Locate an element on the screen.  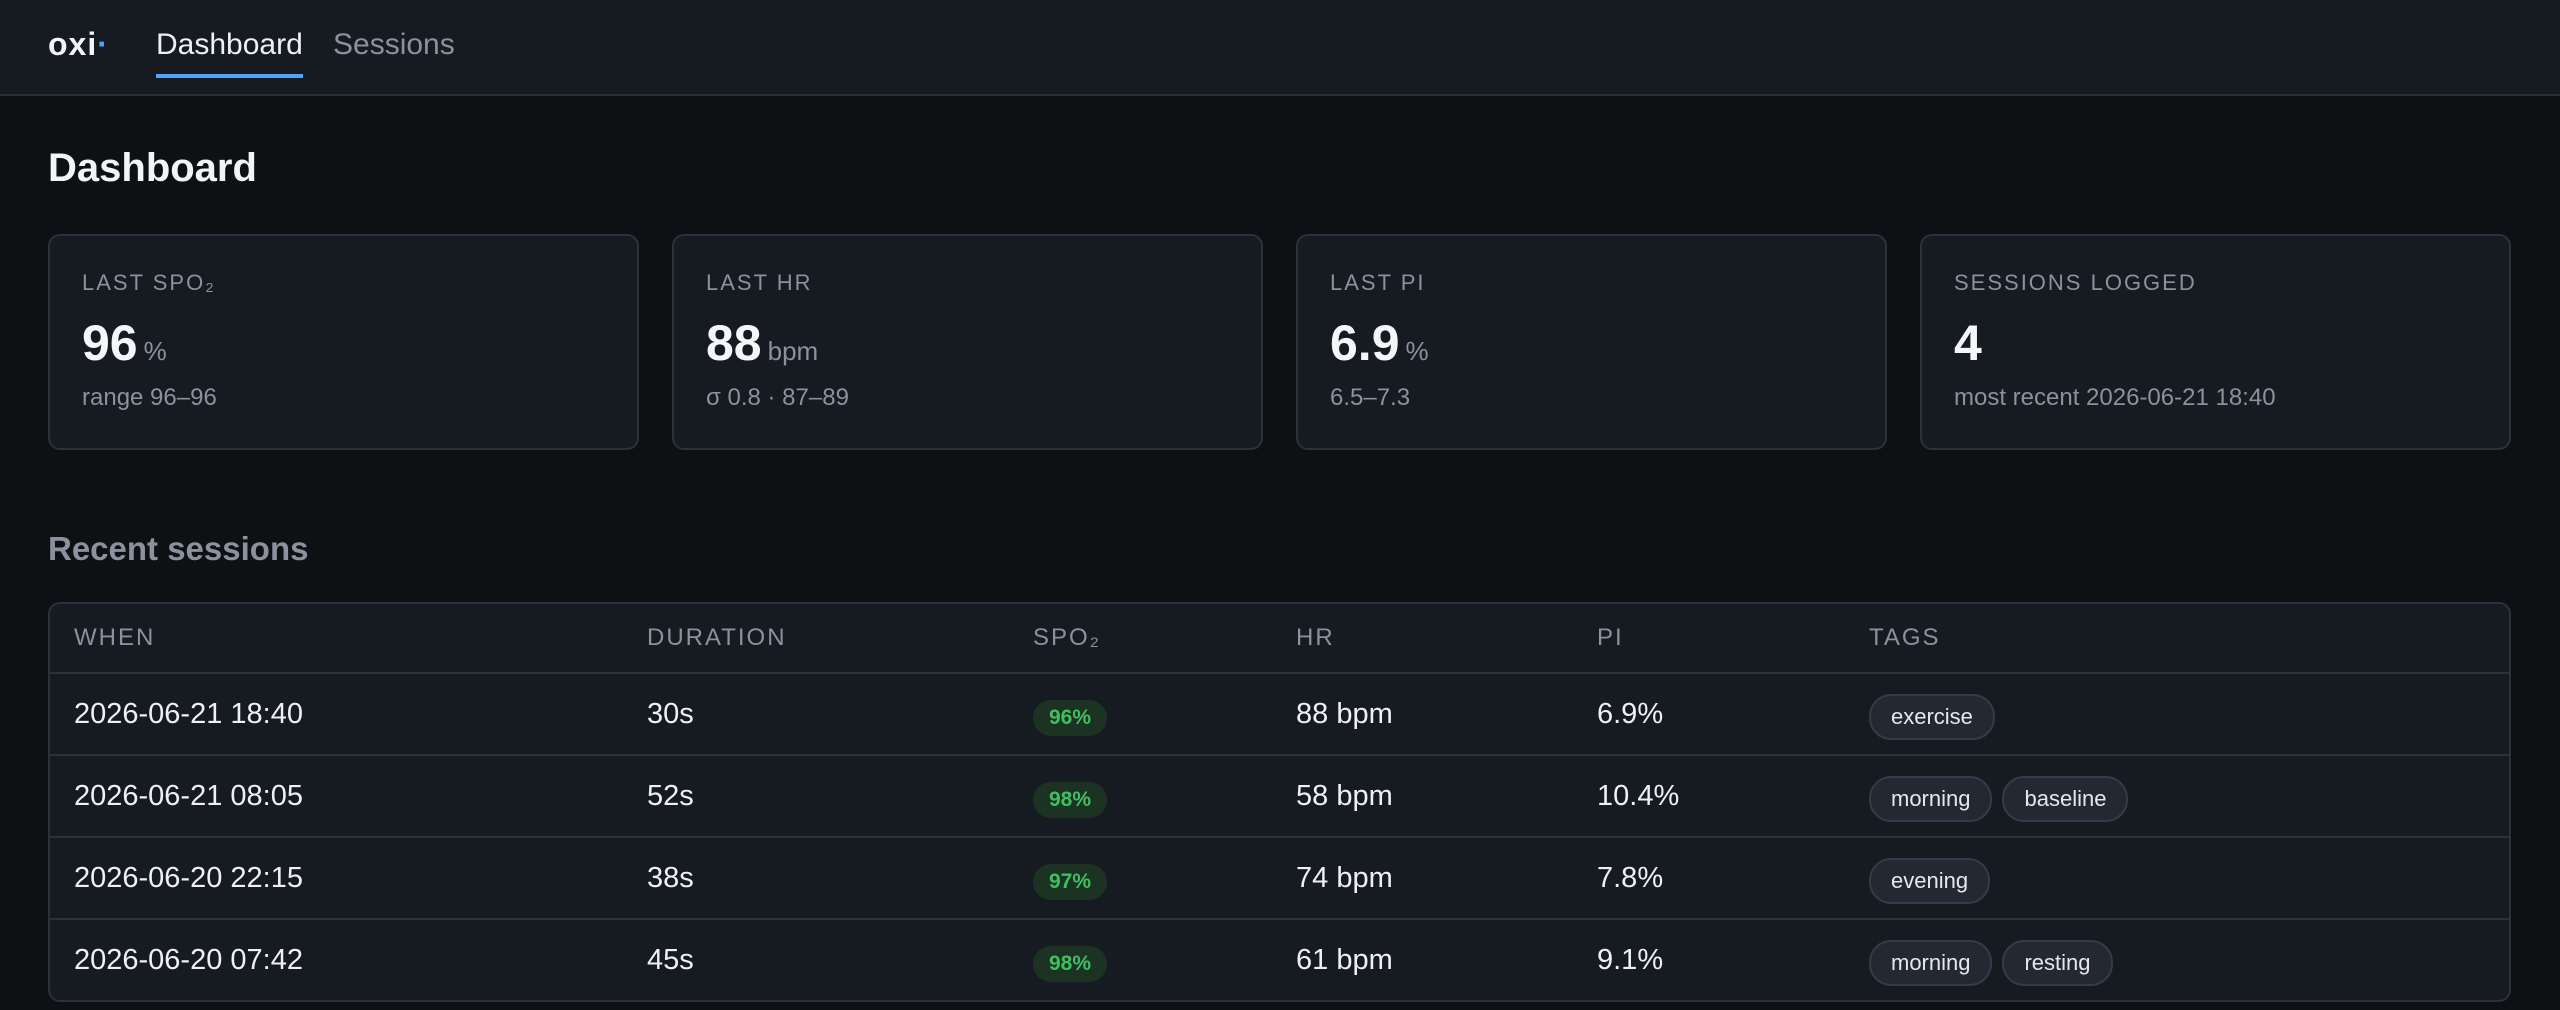
stat-value-wrap: 88 bpm is located at coordinates (762, 343).